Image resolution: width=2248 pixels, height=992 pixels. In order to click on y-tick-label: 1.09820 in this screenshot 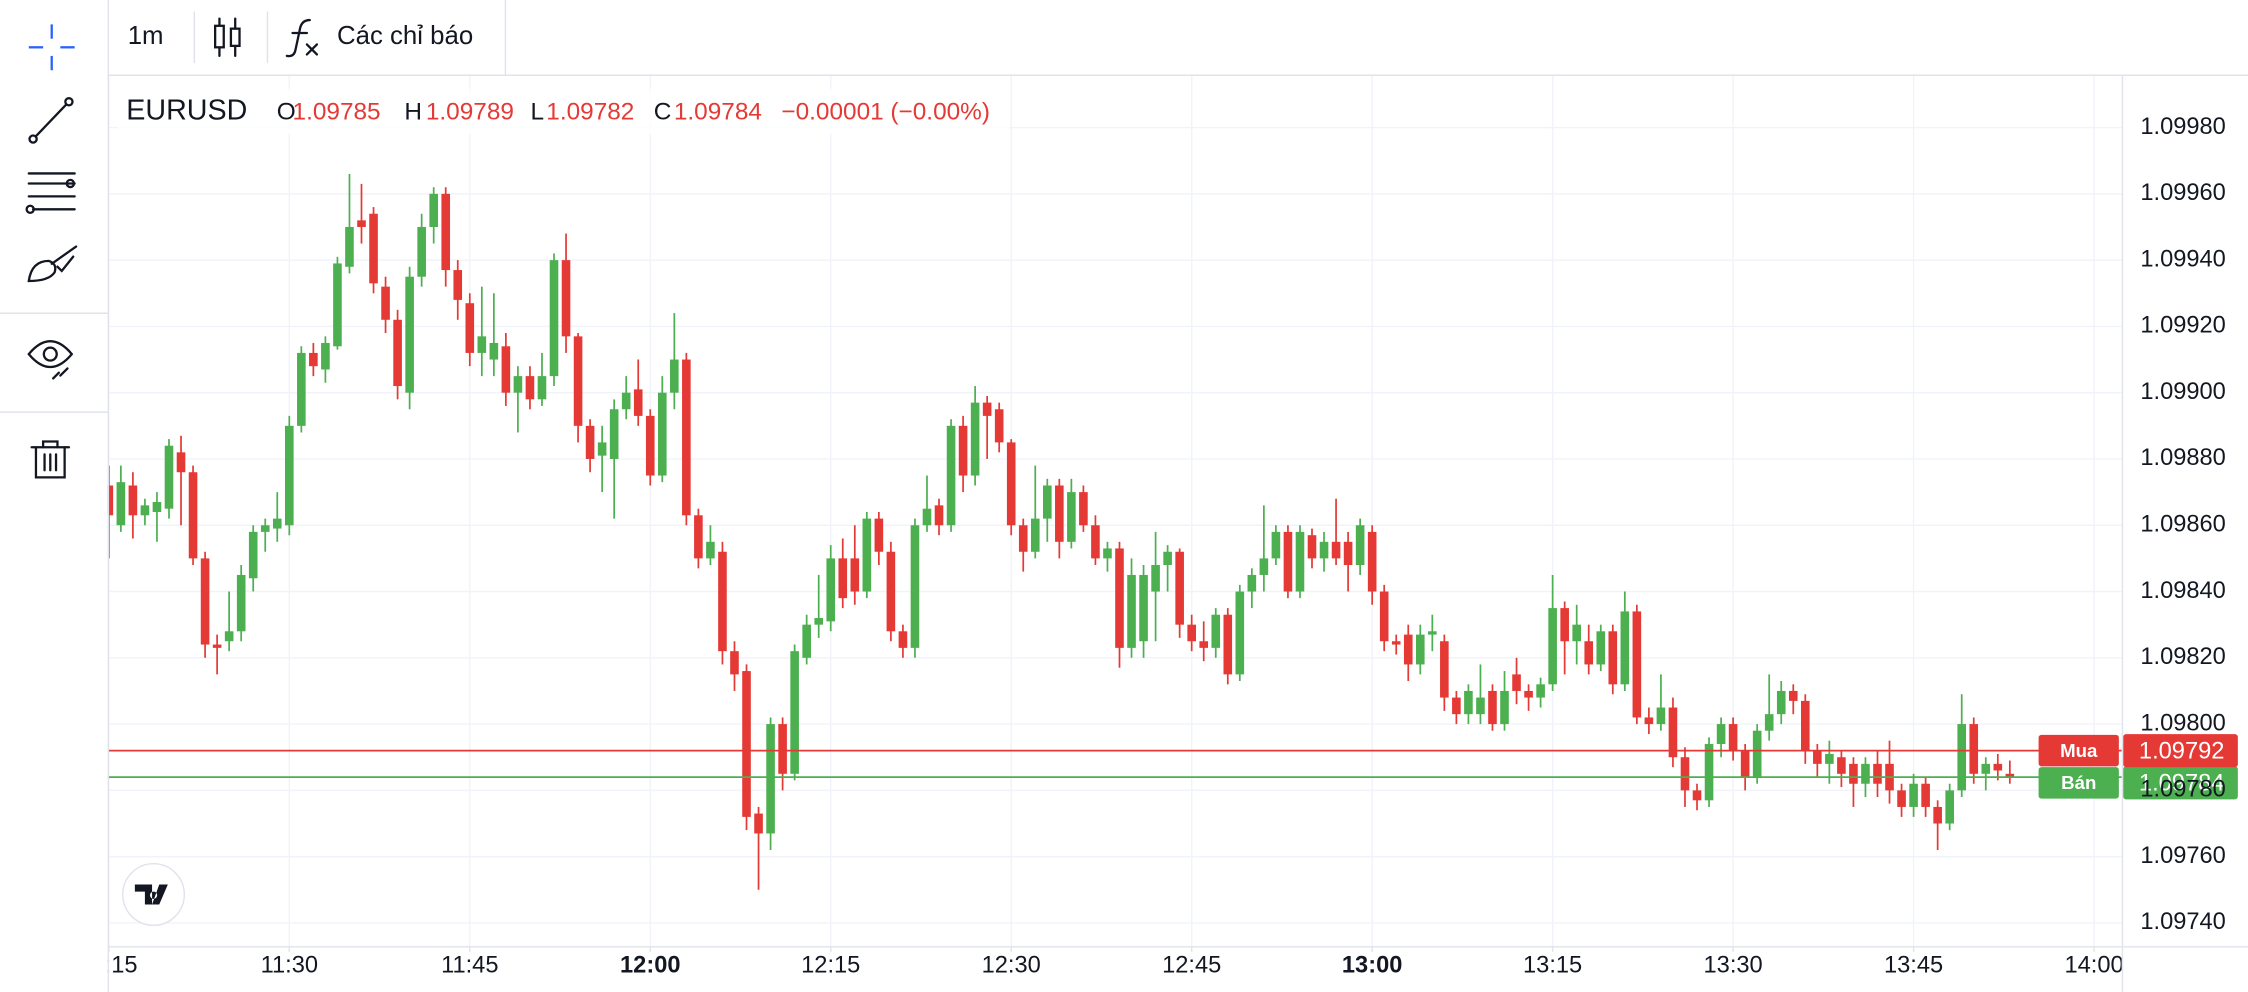, I will do `click(2182, 657)`.